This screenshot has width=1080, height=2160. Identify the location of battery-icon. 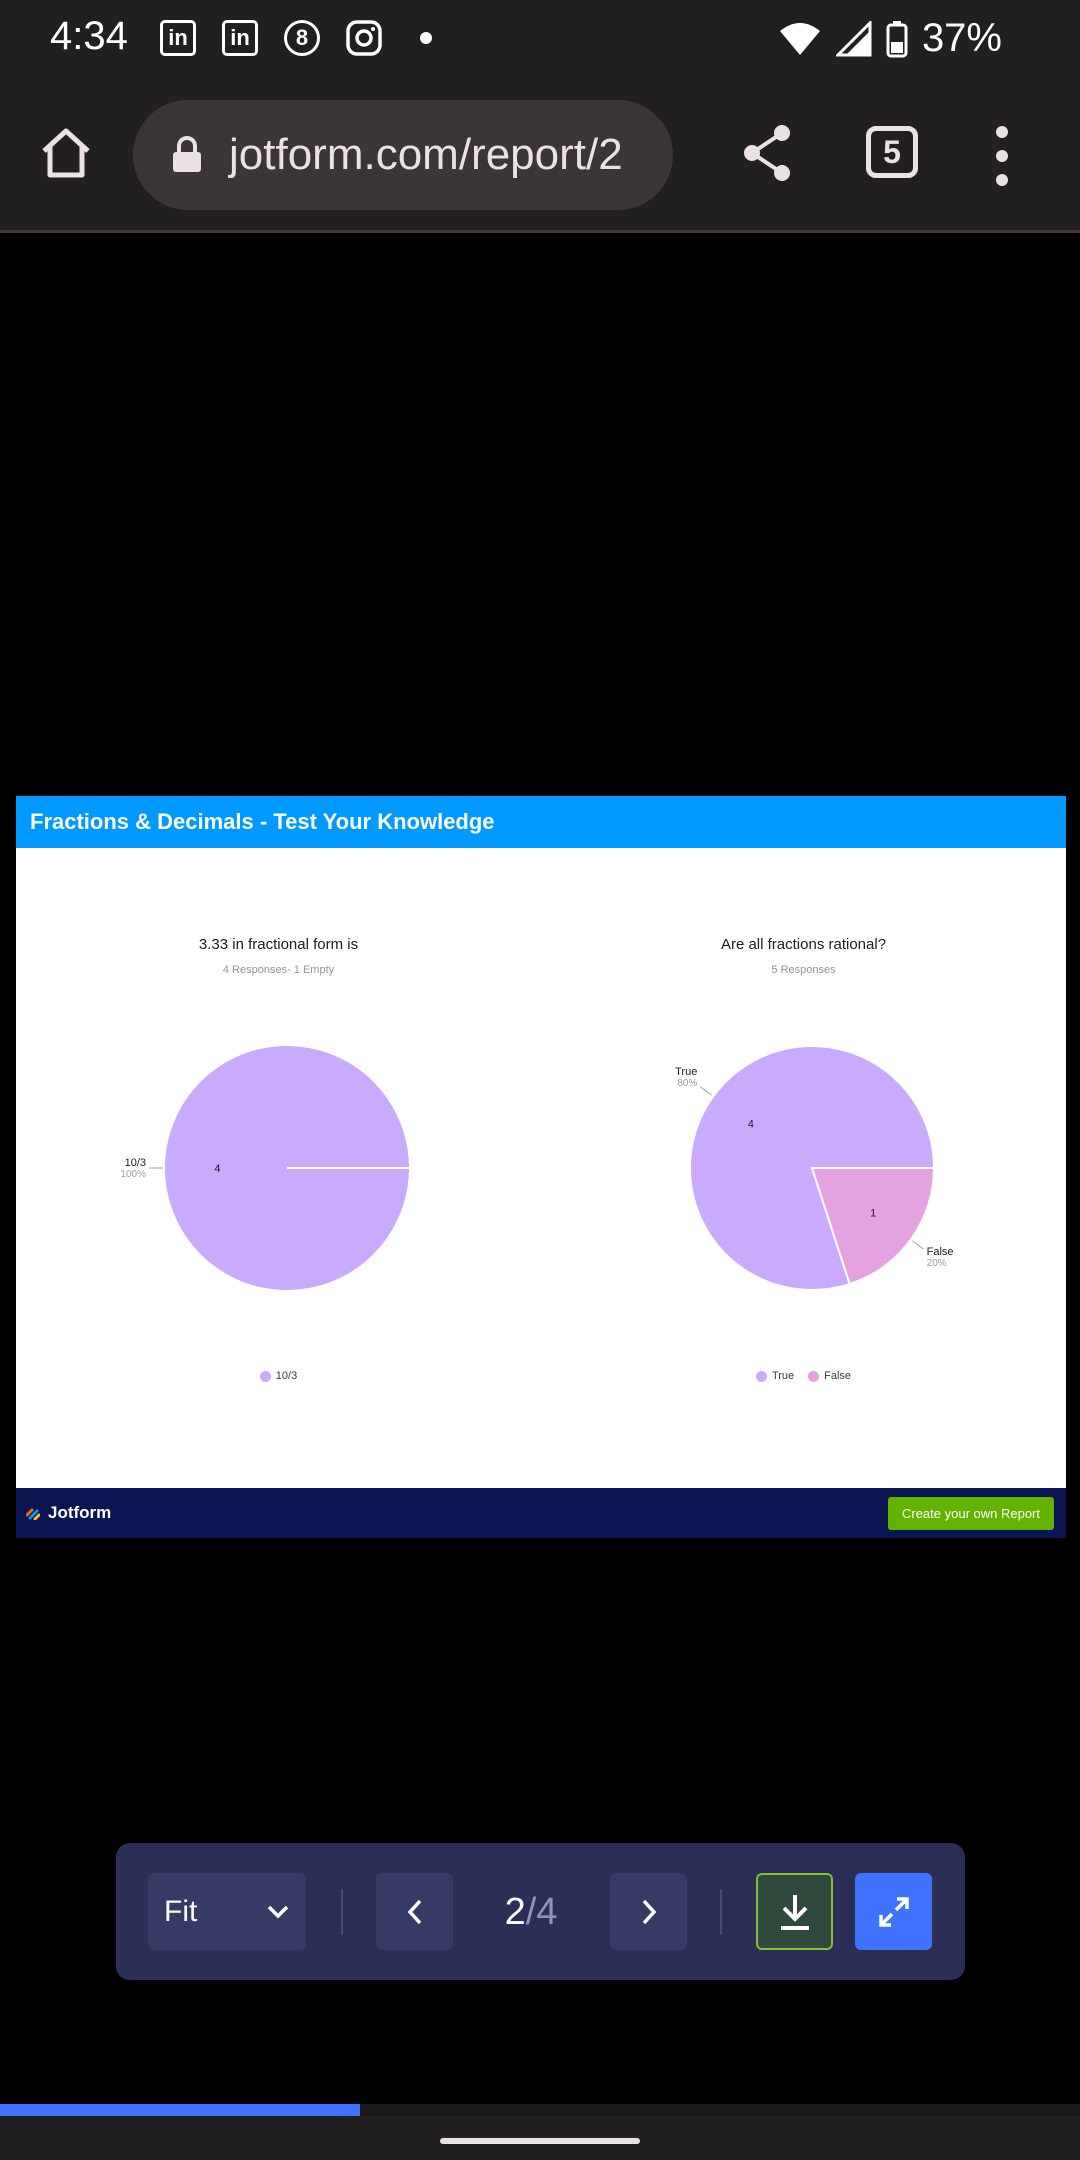
(897, 38).